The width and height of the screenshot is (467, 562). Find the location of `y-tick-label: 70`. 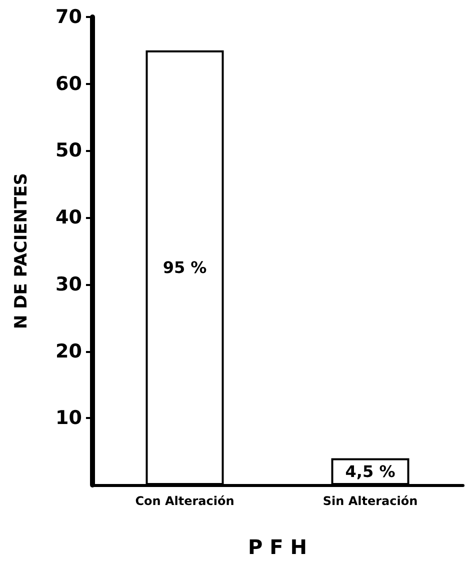

y-tick-label: 70 is located at coordinates (69, 17).